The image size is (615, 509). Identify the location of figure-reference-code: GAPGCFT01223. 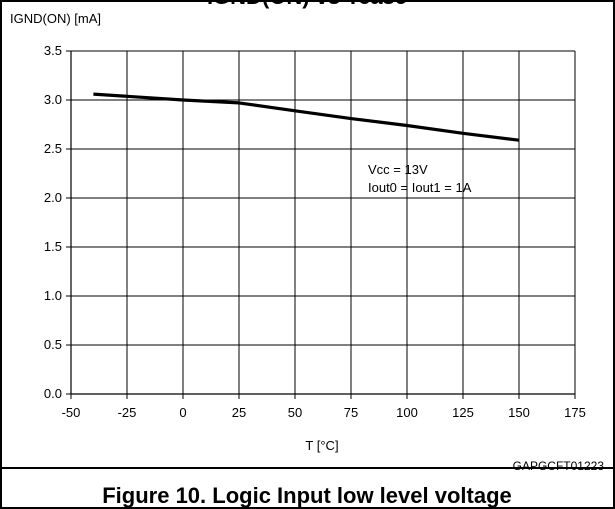
(559, 466).